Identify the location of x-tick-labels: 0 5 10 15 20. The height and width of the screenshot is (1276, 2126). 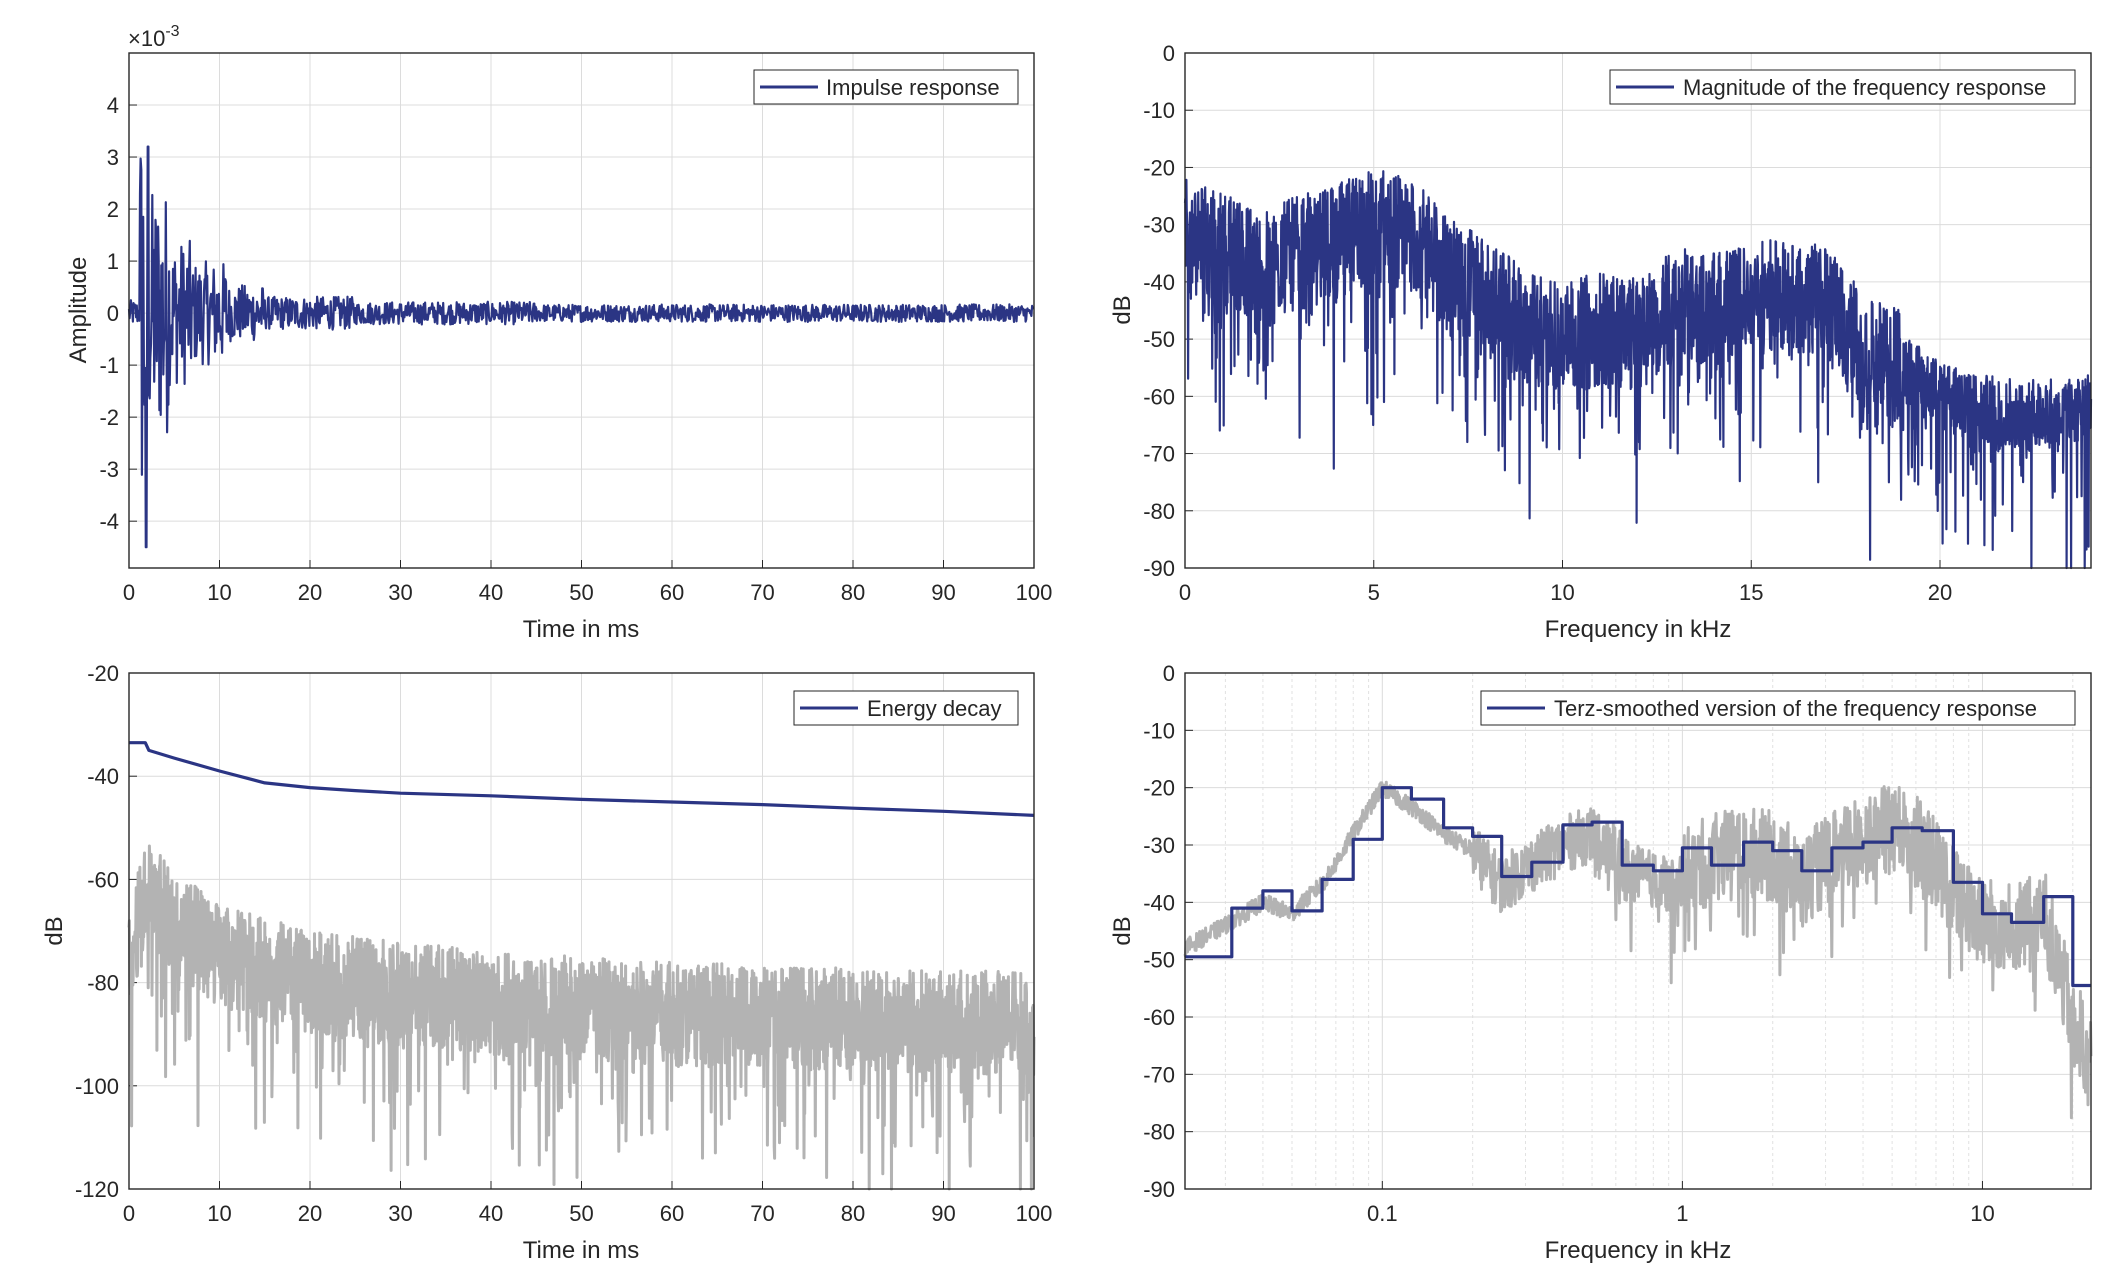
(1565, 592).